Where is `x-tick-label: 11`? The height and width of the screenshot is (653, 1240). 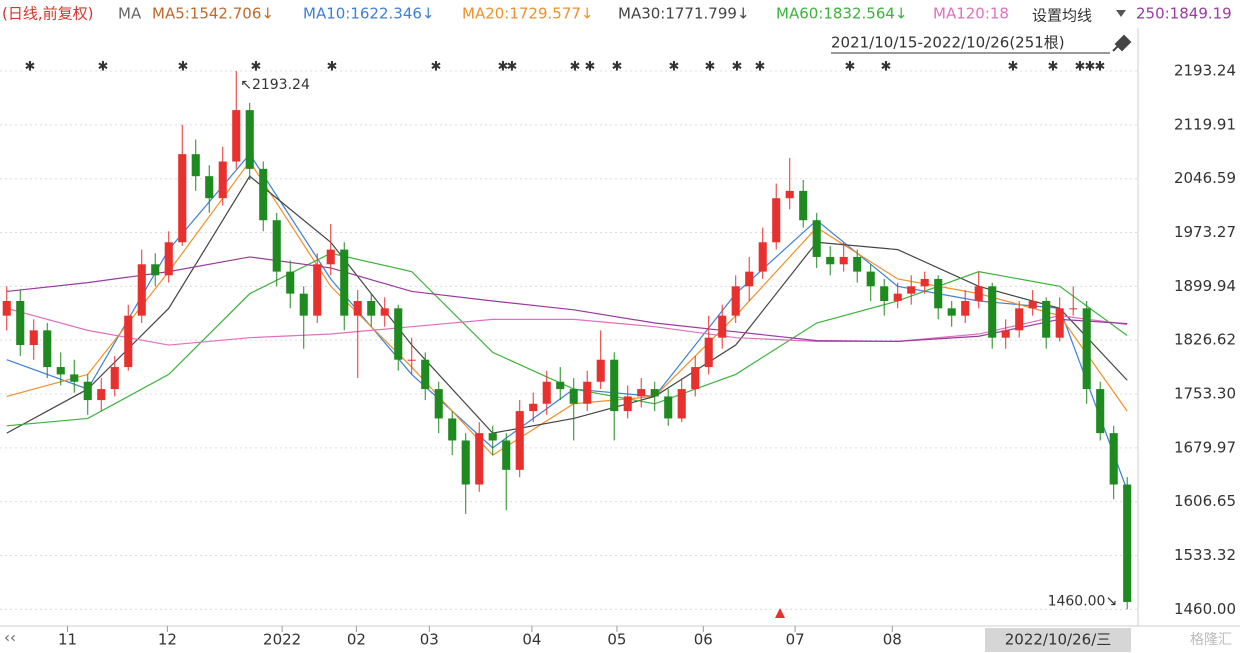 x-tick-label: 11 is located at coordinates (67, 640).